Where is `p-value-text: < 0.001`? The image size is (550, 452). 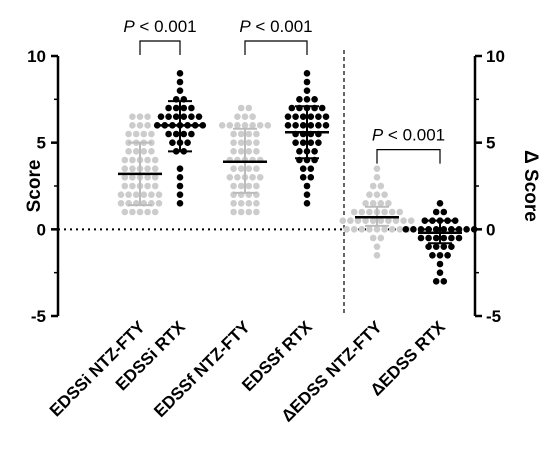
p-value-text: < 0.001 is located at coordinates (166, 26).